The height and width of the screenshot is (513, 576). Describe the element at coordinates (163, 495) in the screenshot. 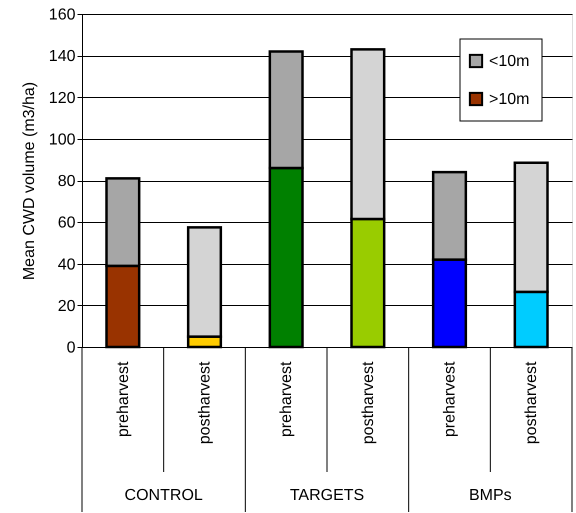

I see `text: CONTROL` at that location.